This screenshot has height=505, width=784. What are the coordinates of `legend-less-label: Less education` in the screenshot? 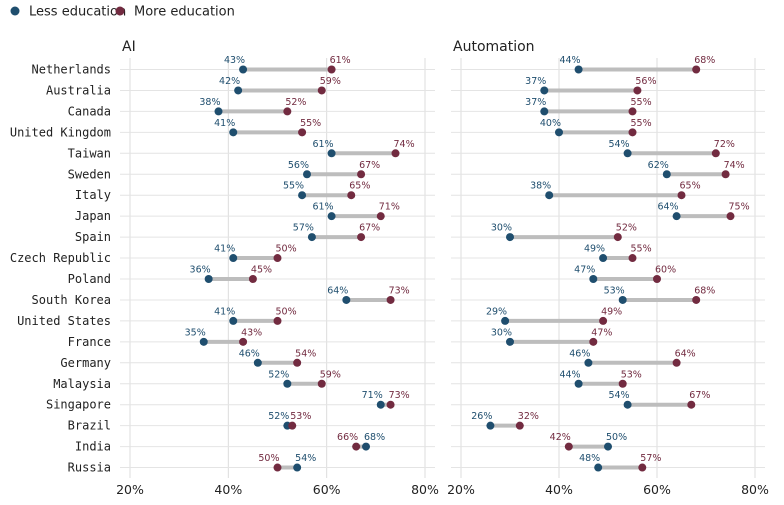 It's located at (77, 12).